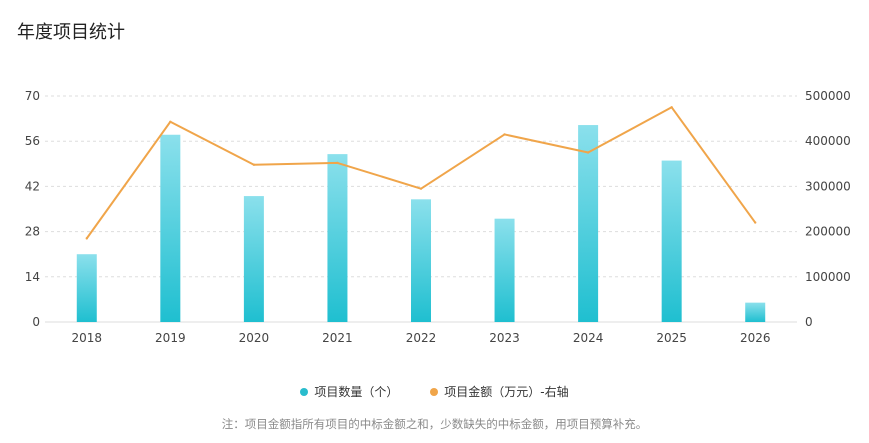 Image resolution: width=869 pixels, height=443 pixels. What do you see at coordinates (828, 277) in the screenshot?
I see `right-tick-label: 100000` at bounding box center [828, 277].